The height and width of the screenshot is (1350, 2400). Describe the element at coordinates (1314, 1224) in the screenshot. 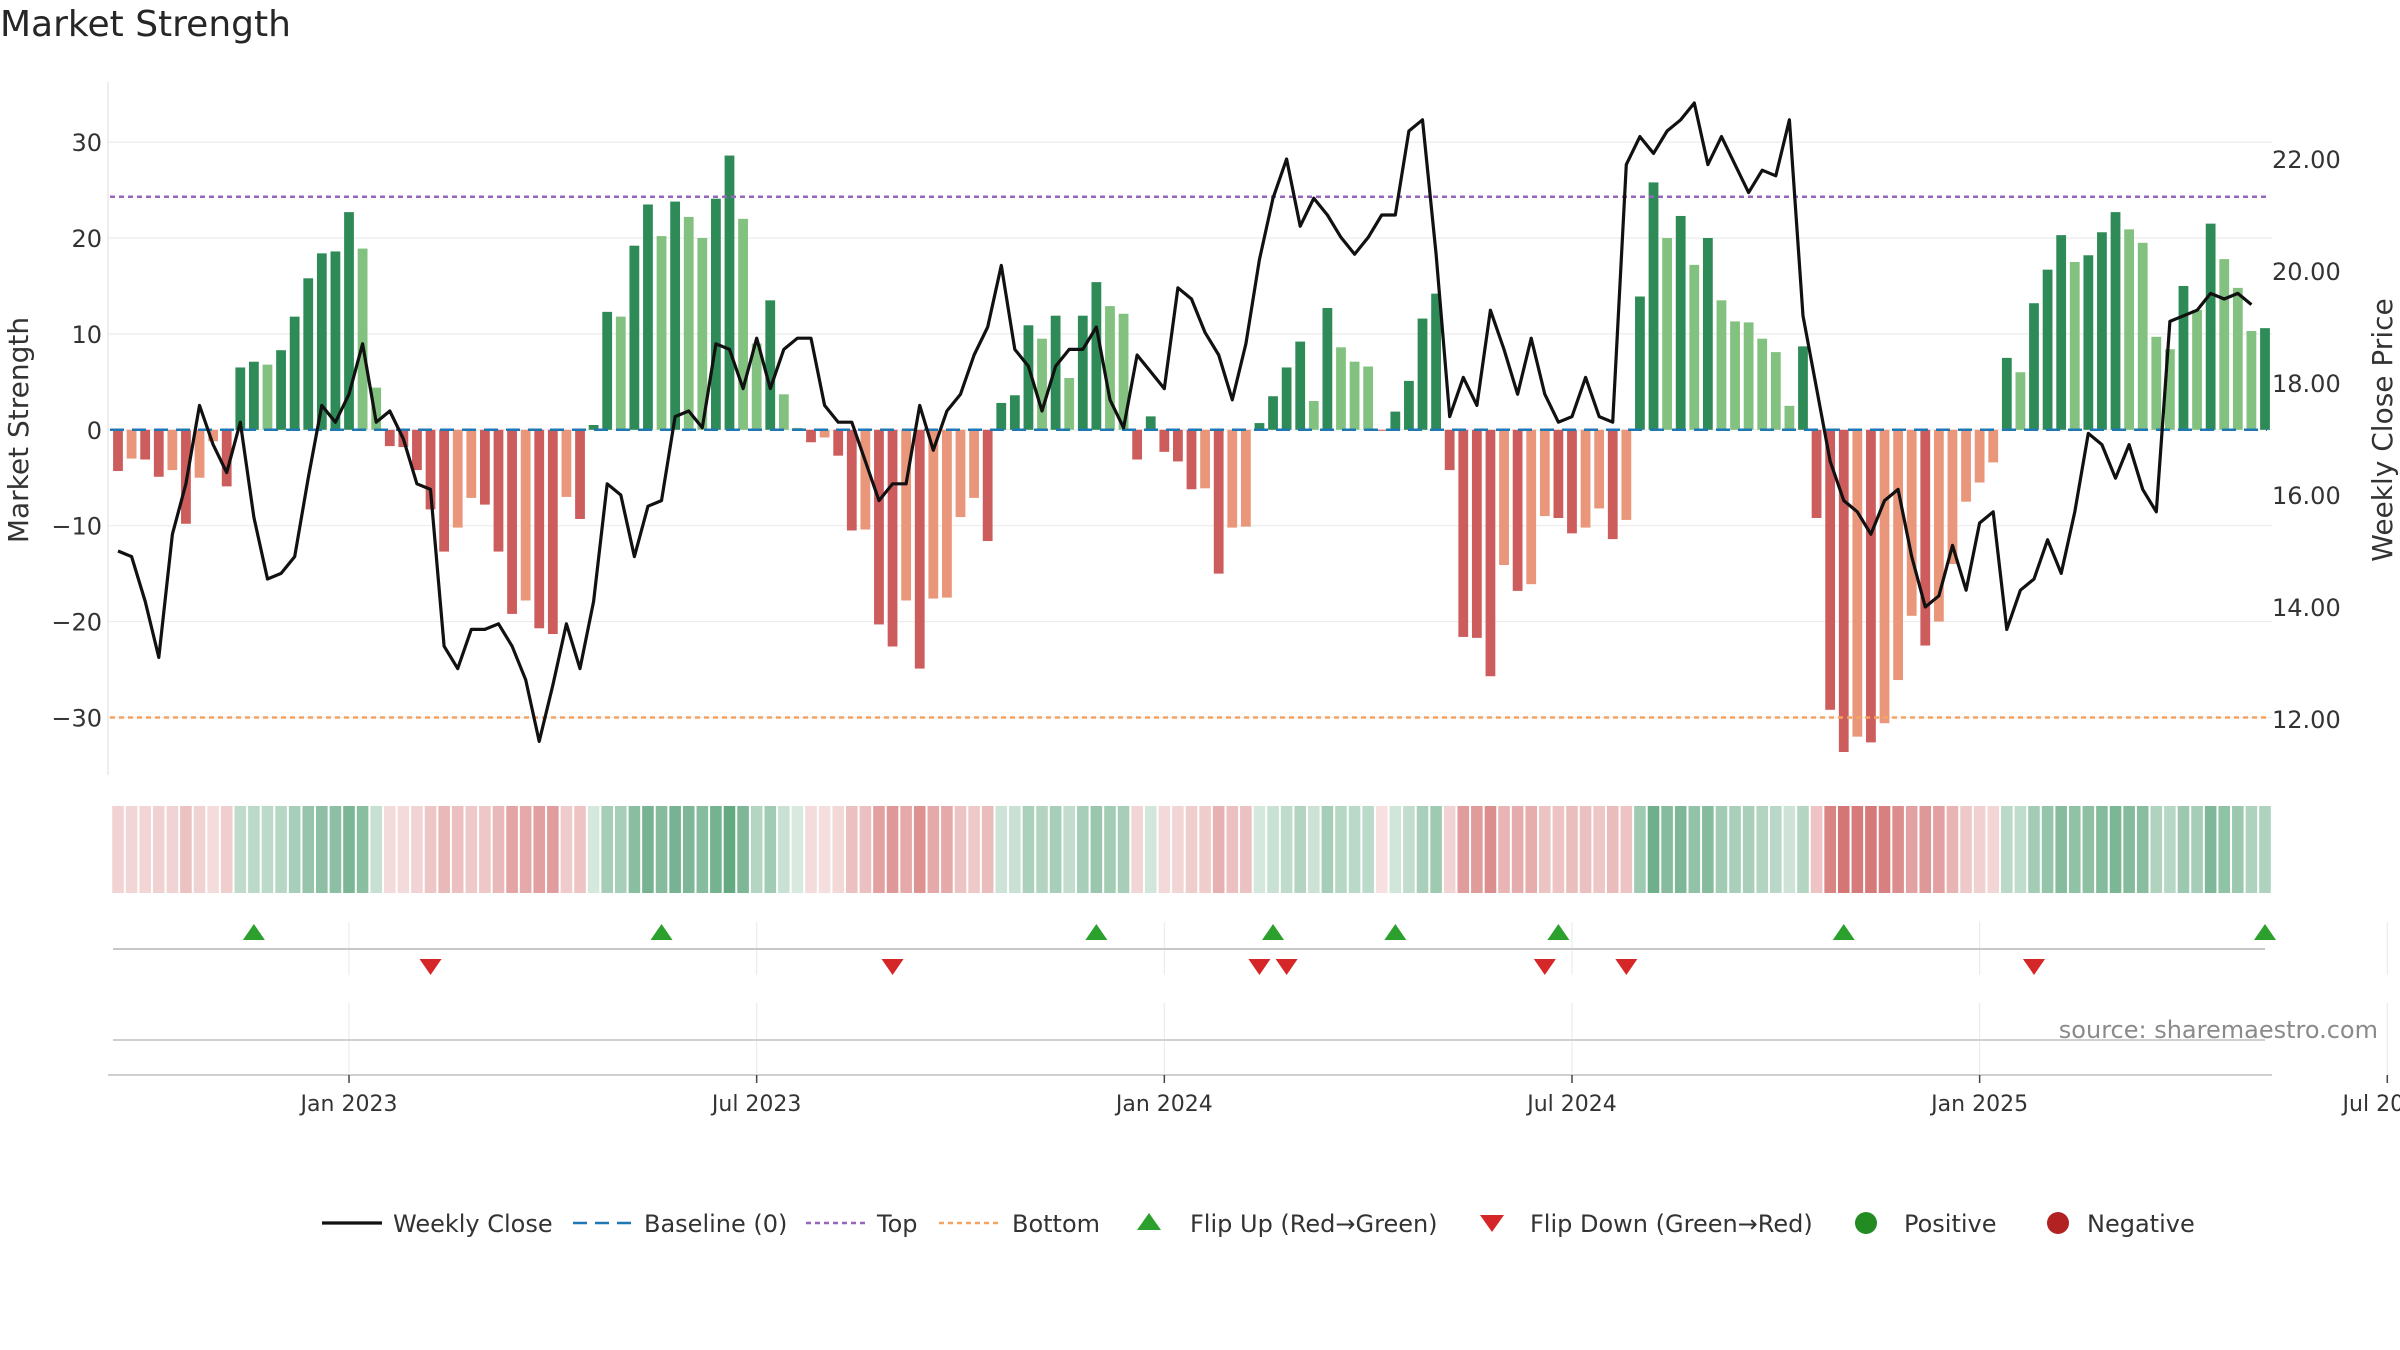

I see `legend-label: Flip Up (Red→Green)` at that location.